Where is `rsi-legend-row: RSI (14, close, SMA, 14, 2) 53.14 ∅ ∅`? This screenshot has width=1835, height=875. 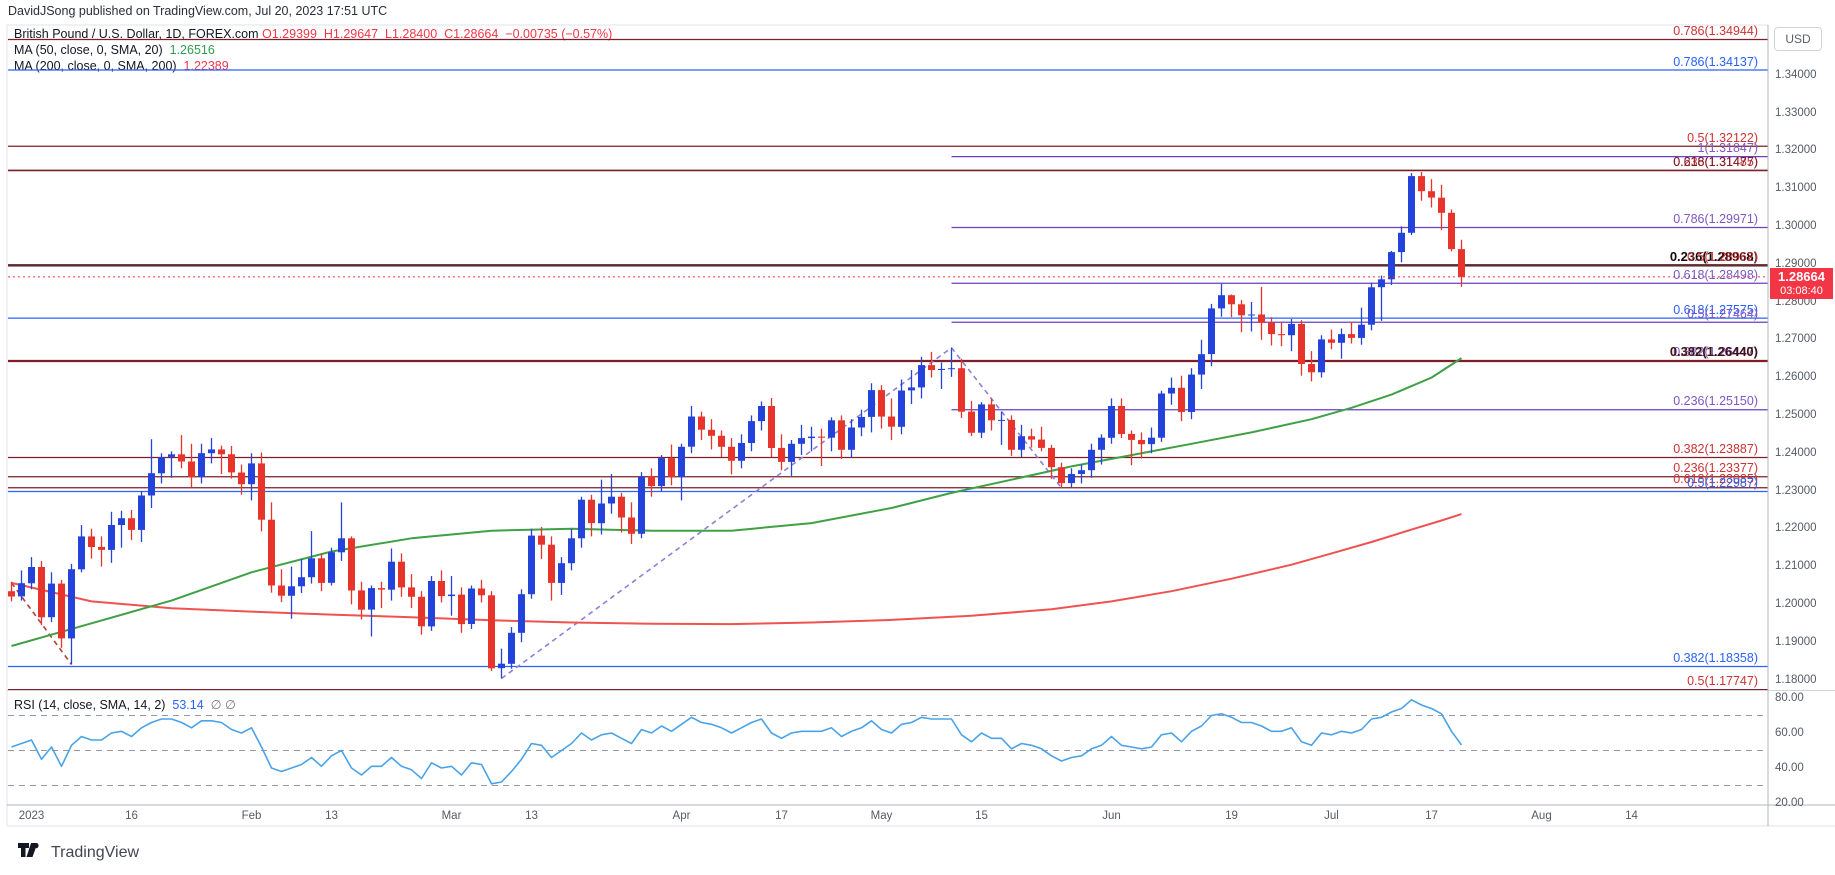
rsi-legend-row: RSI (14, close, SMA, 14, 2) 53.14 ∅ ∅ is located at coordinates (125, 704).